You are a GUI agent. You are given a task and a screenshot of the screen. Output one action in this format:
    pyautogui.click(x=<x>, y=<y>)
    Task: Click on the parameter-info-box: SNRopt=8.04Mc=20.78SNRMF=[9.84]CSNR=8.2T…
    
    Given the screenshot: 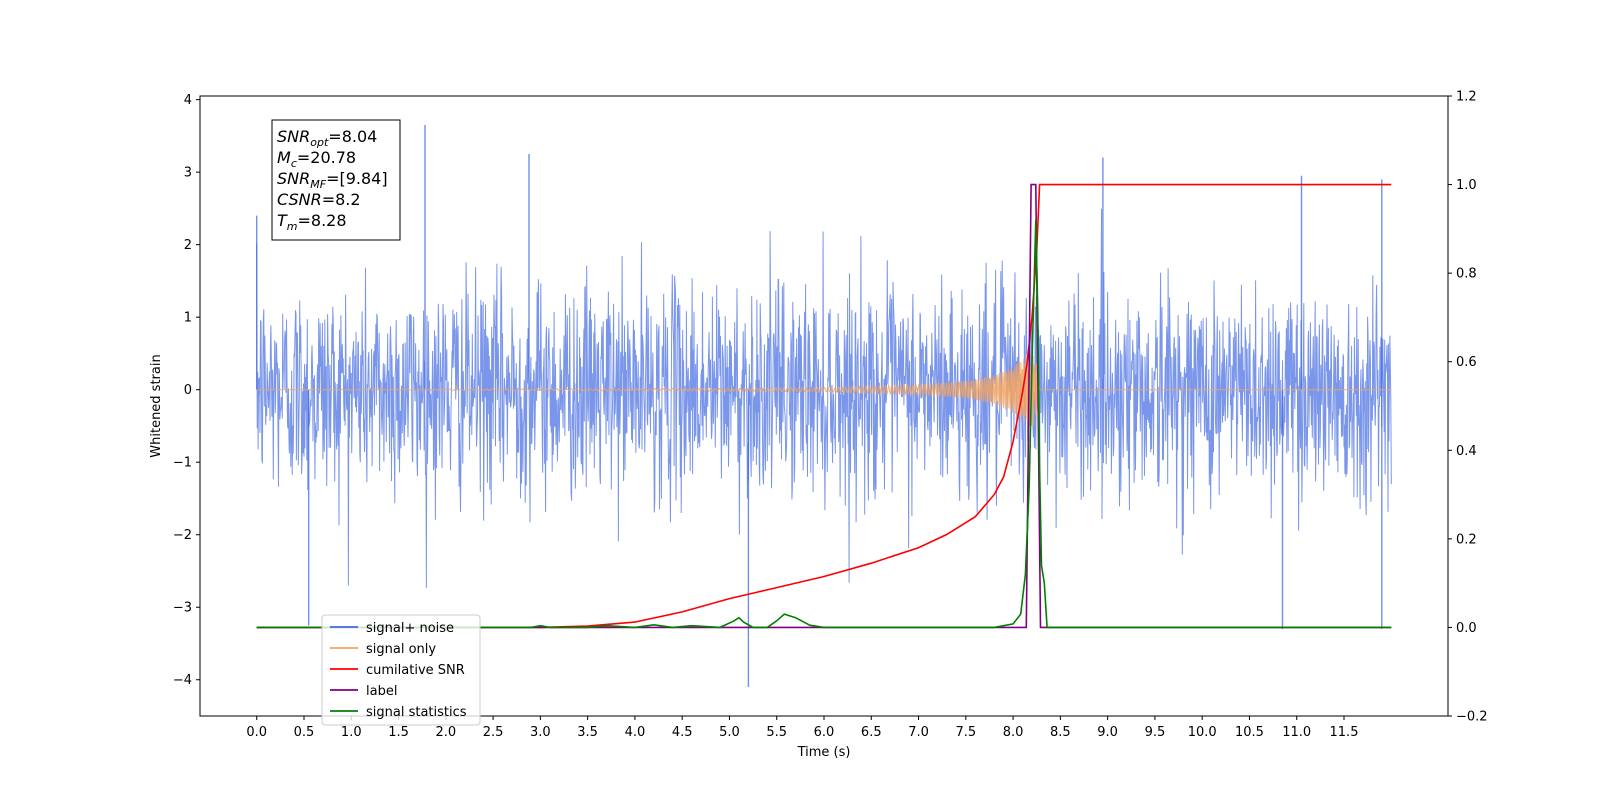 What is the action you would take?
    pyautogui.click(x=336, y=180)
    